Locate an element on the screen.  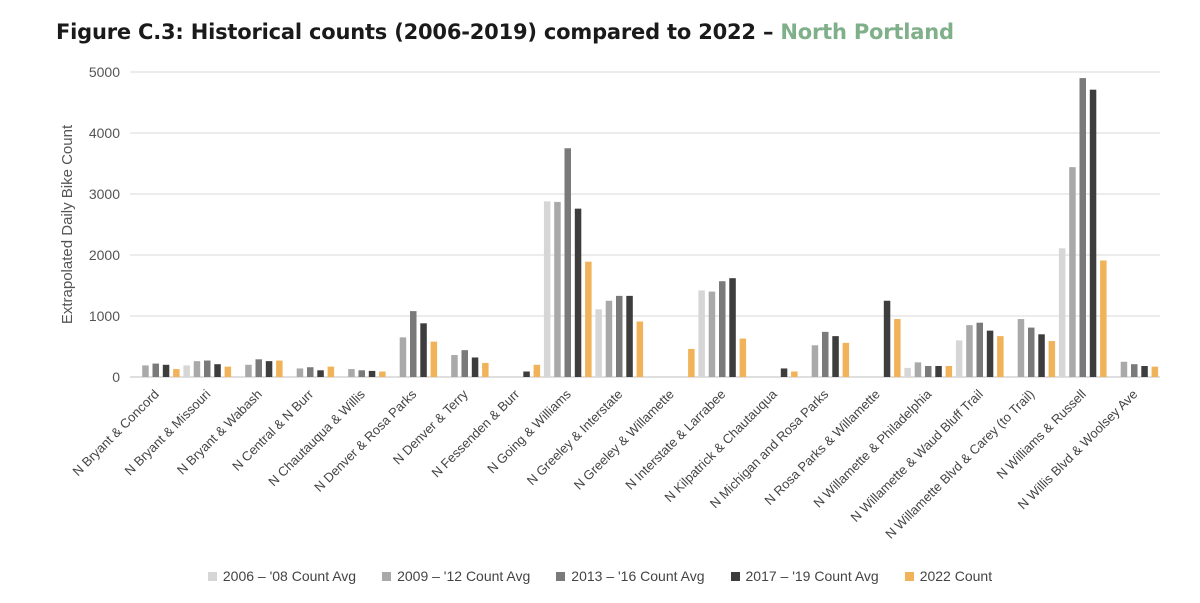
x-category-label: N Greeley & Willamette is located at coordinates (624, 440).